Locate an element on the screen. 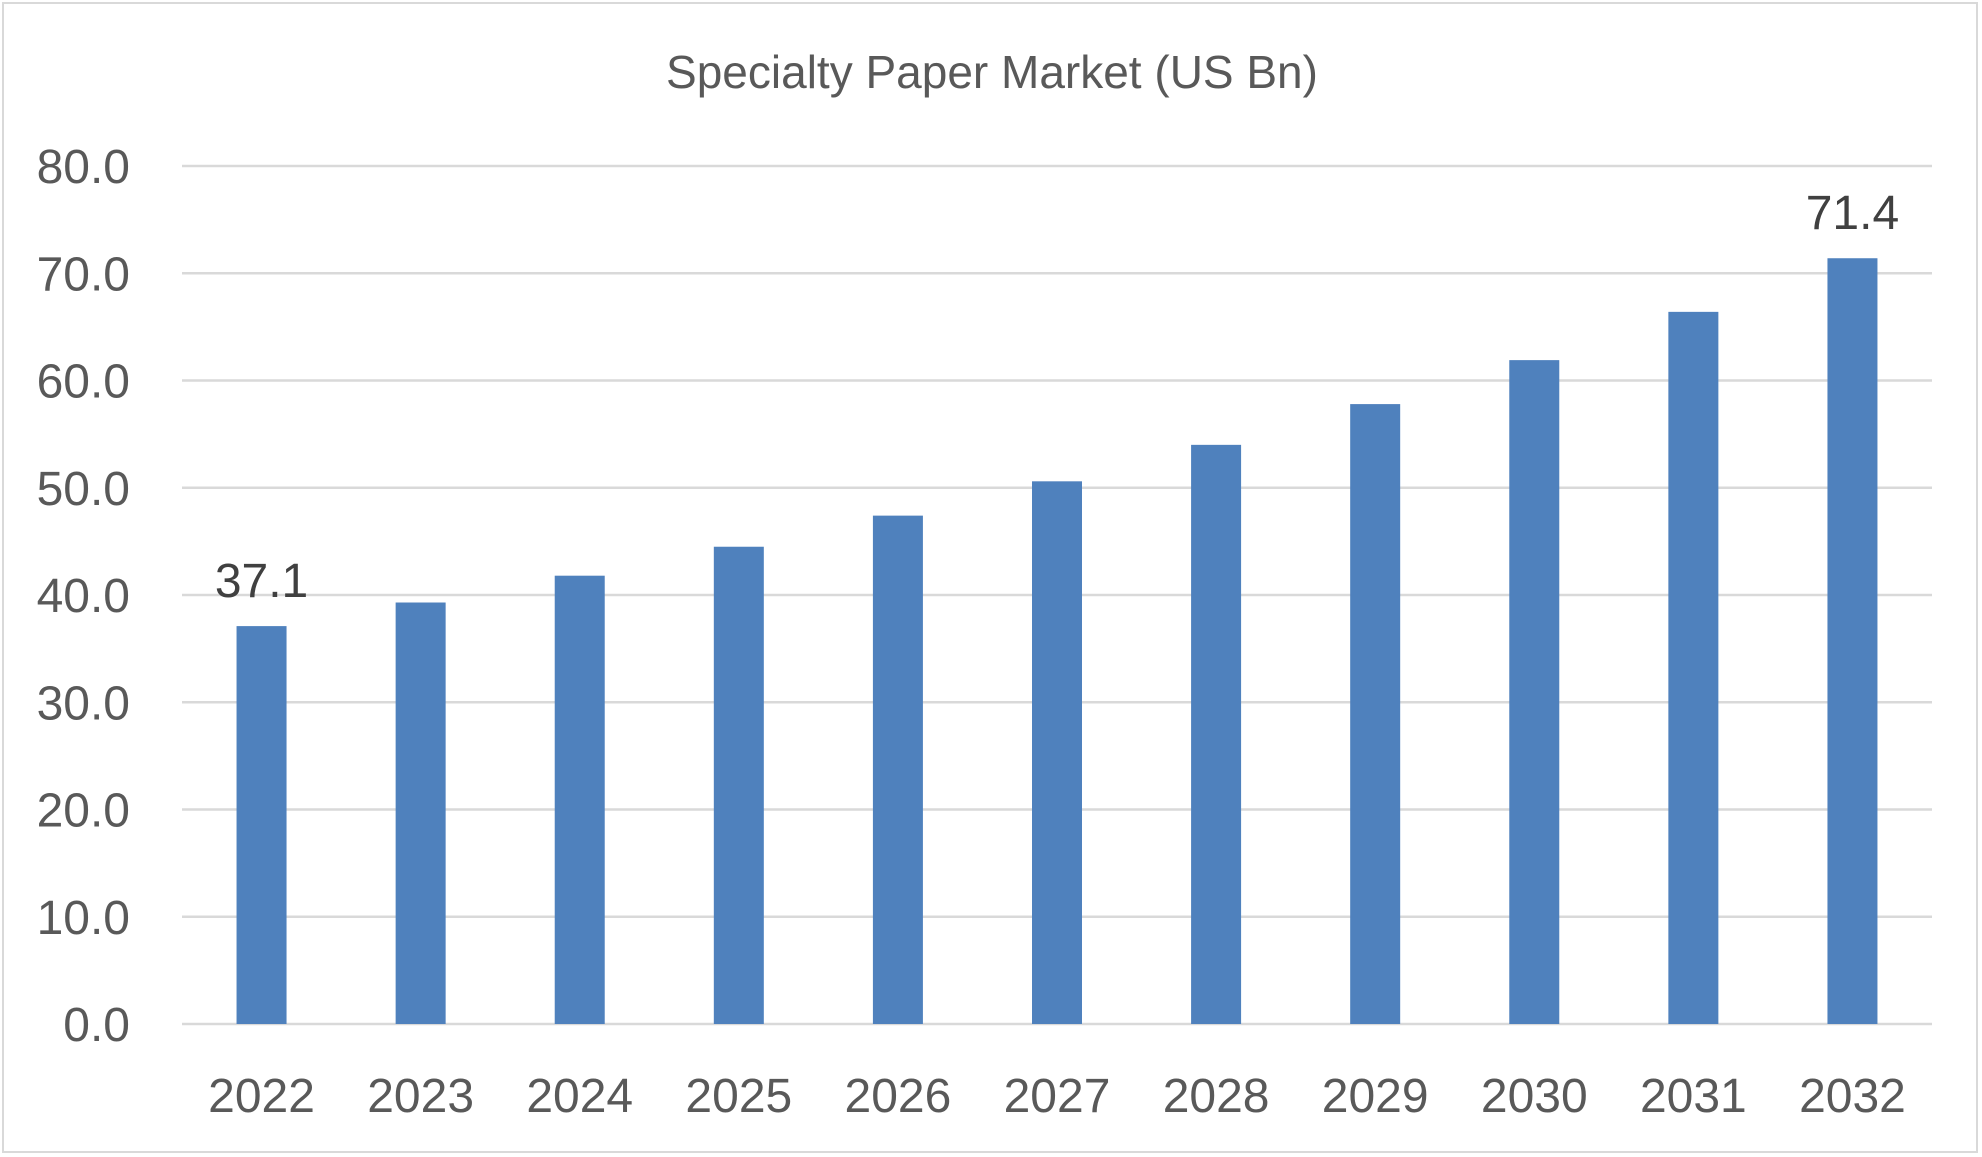 The height and width of the screenshot is (1157, 1982). bar-2027 is located at coordinates (1057, 752).